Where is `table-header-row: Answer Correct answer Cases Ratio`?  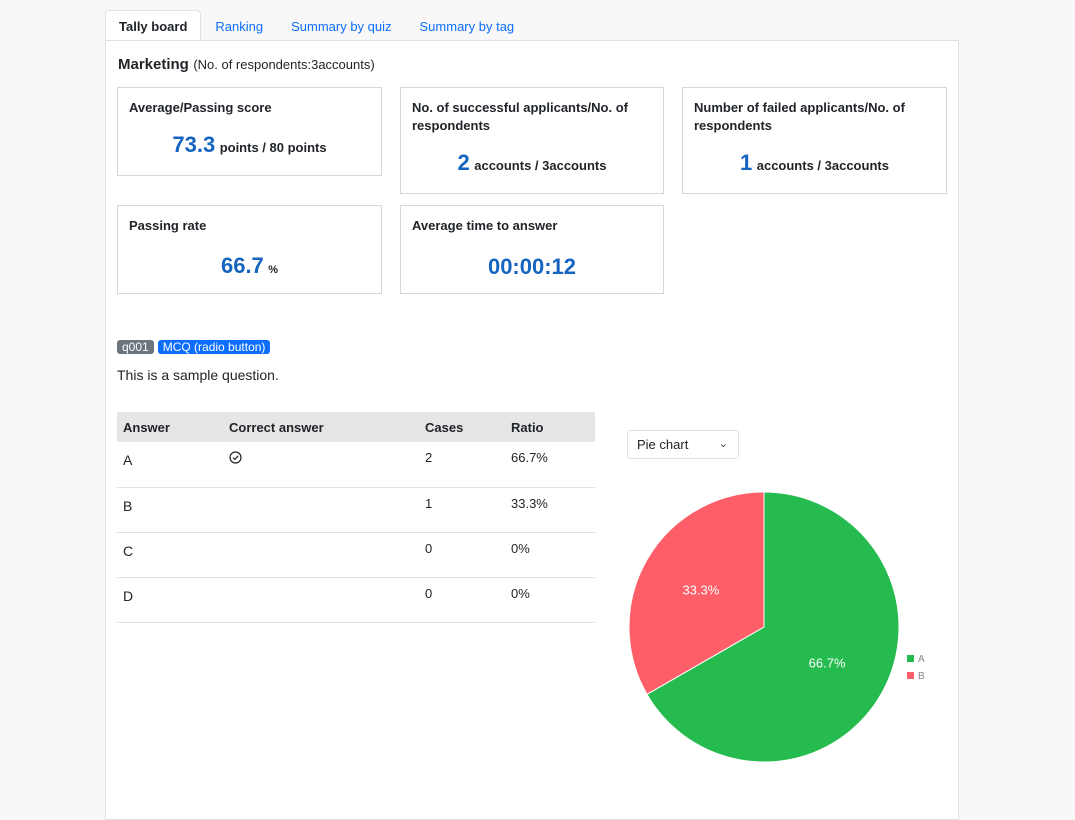
table-header-row: Answer Correct answer Cases Ratio is located at coordinates (356, 427).